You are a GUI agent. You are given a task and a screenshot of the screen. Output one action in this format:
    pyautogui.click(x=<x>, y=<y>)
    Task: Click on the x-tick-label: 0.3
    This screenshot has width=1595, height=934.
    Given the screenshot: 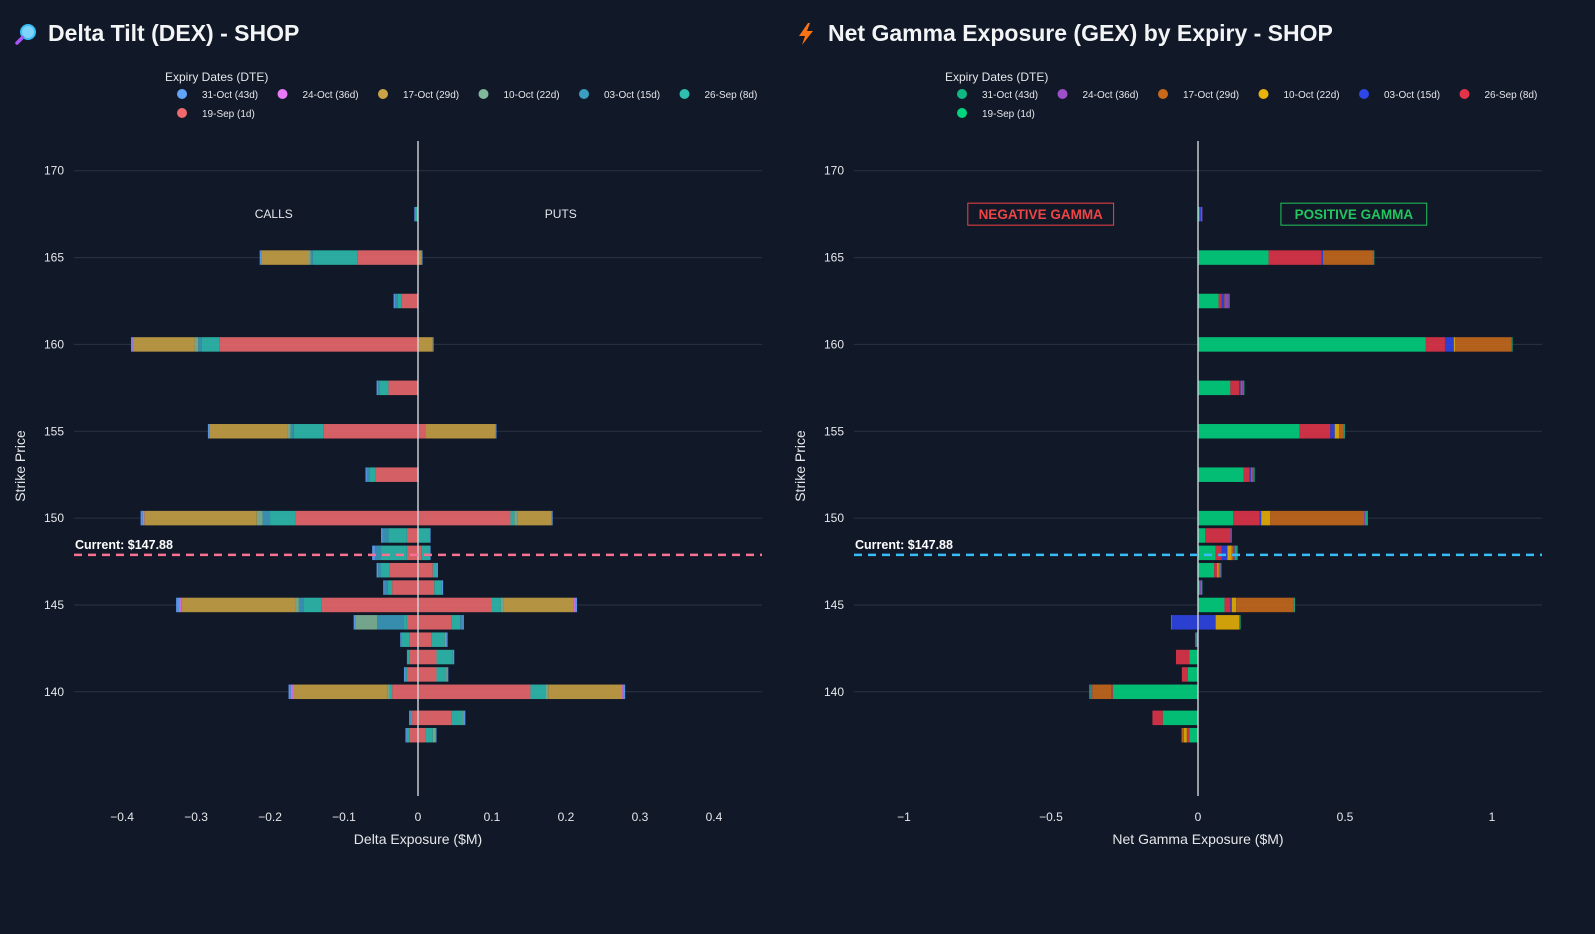 What is the action you would take?
    pyautogui.click(x=640, y=817)
    